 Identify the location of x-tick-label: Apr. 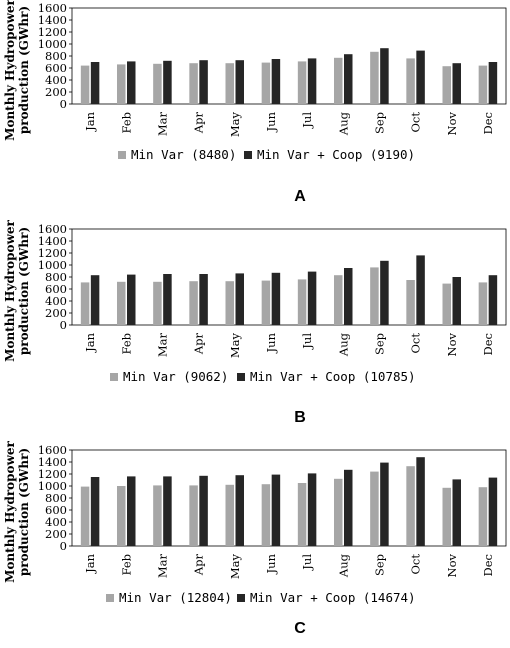
(199, 565).